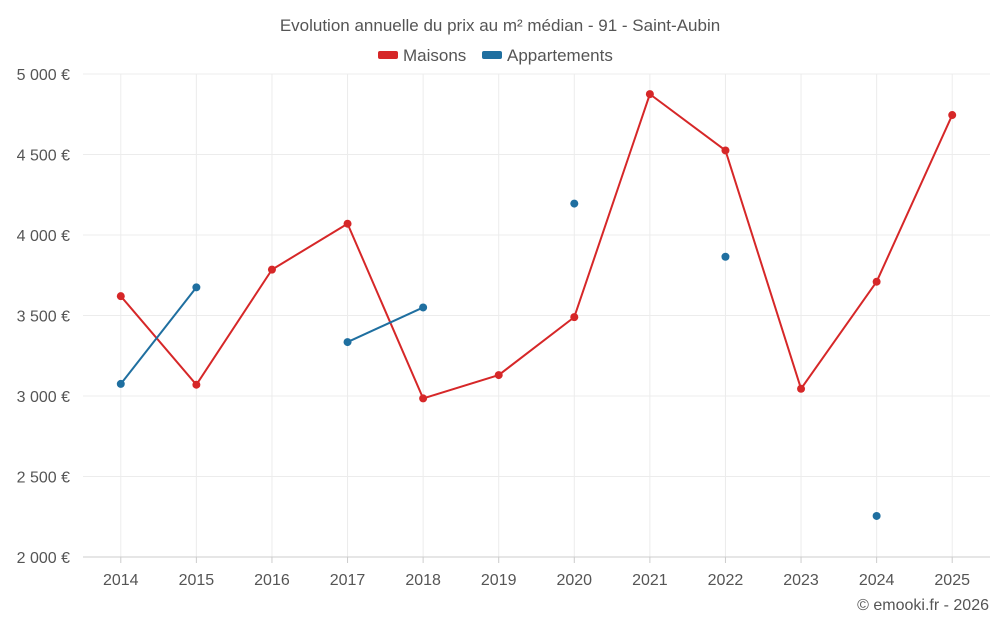  I want to click on point-maisons-2016, so click(271, 269).